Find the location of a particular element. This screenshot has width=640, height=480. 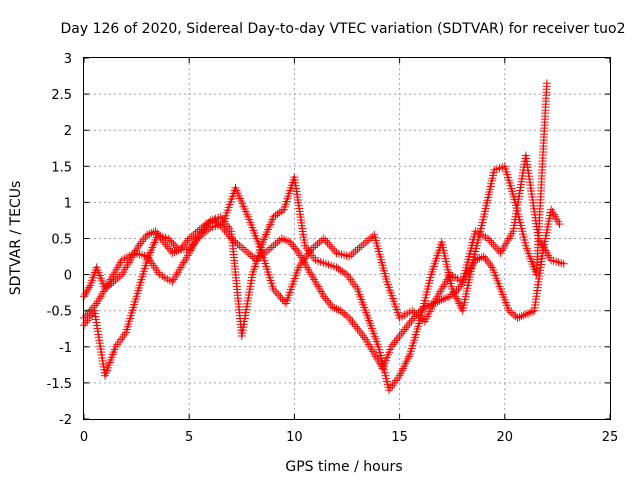

y-tick-label: 1.5 is located at coordinates (61, 167).